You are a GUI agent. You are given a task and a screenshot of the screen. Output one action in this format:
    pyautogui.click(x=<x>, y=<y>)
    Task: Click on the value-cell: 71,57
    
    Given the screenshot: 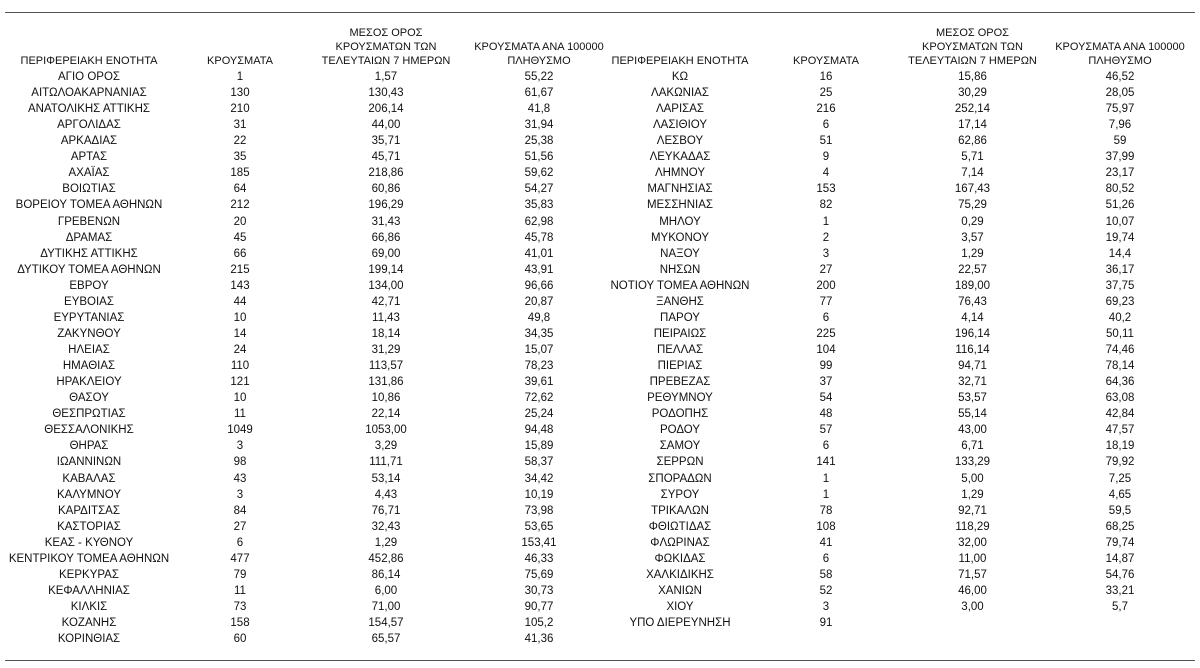 What is the action you would take?
    pyautogui.click(x=972, y=574)
    